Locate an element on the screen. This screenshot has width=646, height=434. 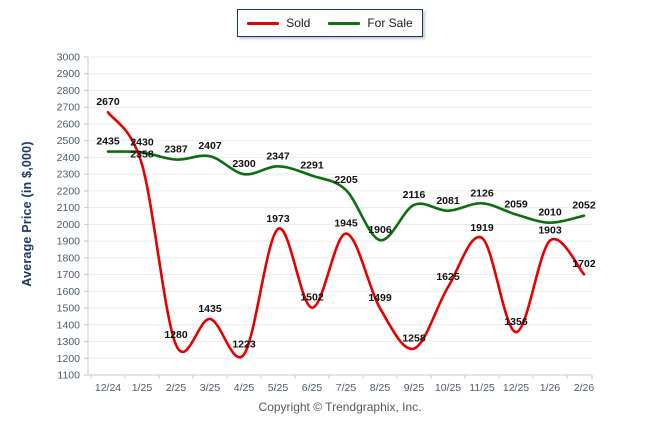
x-tick-label: 7/25 is located at coordinates (346, 388).